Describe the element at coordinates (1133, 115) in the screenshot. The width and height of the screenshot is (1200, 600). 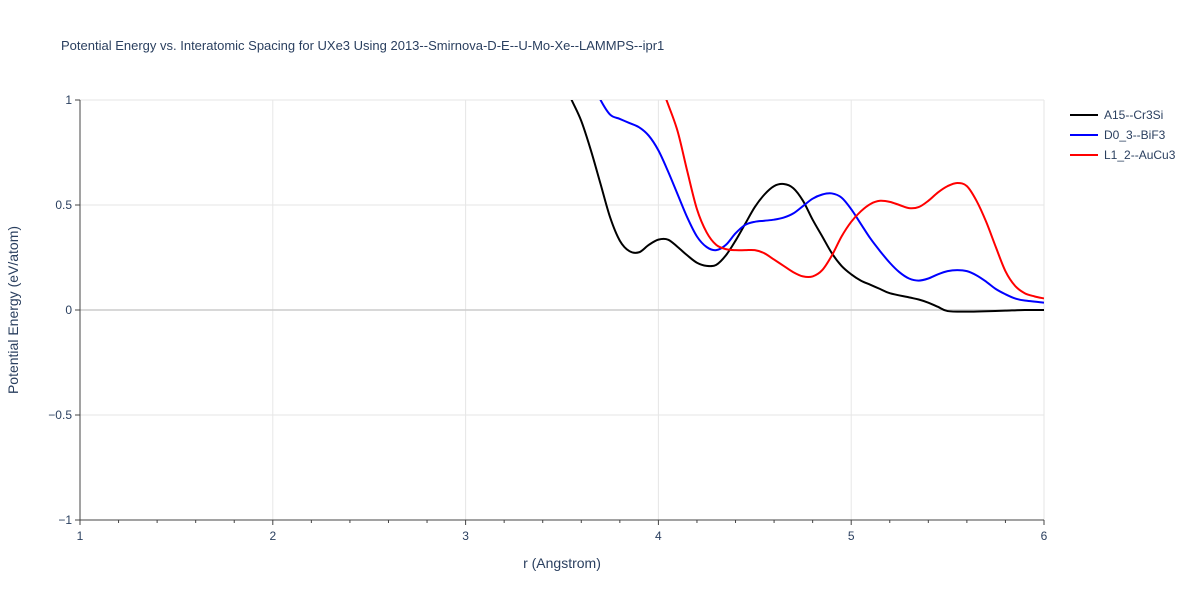
I see `legend-label: A15--Cr3Si` at that location.